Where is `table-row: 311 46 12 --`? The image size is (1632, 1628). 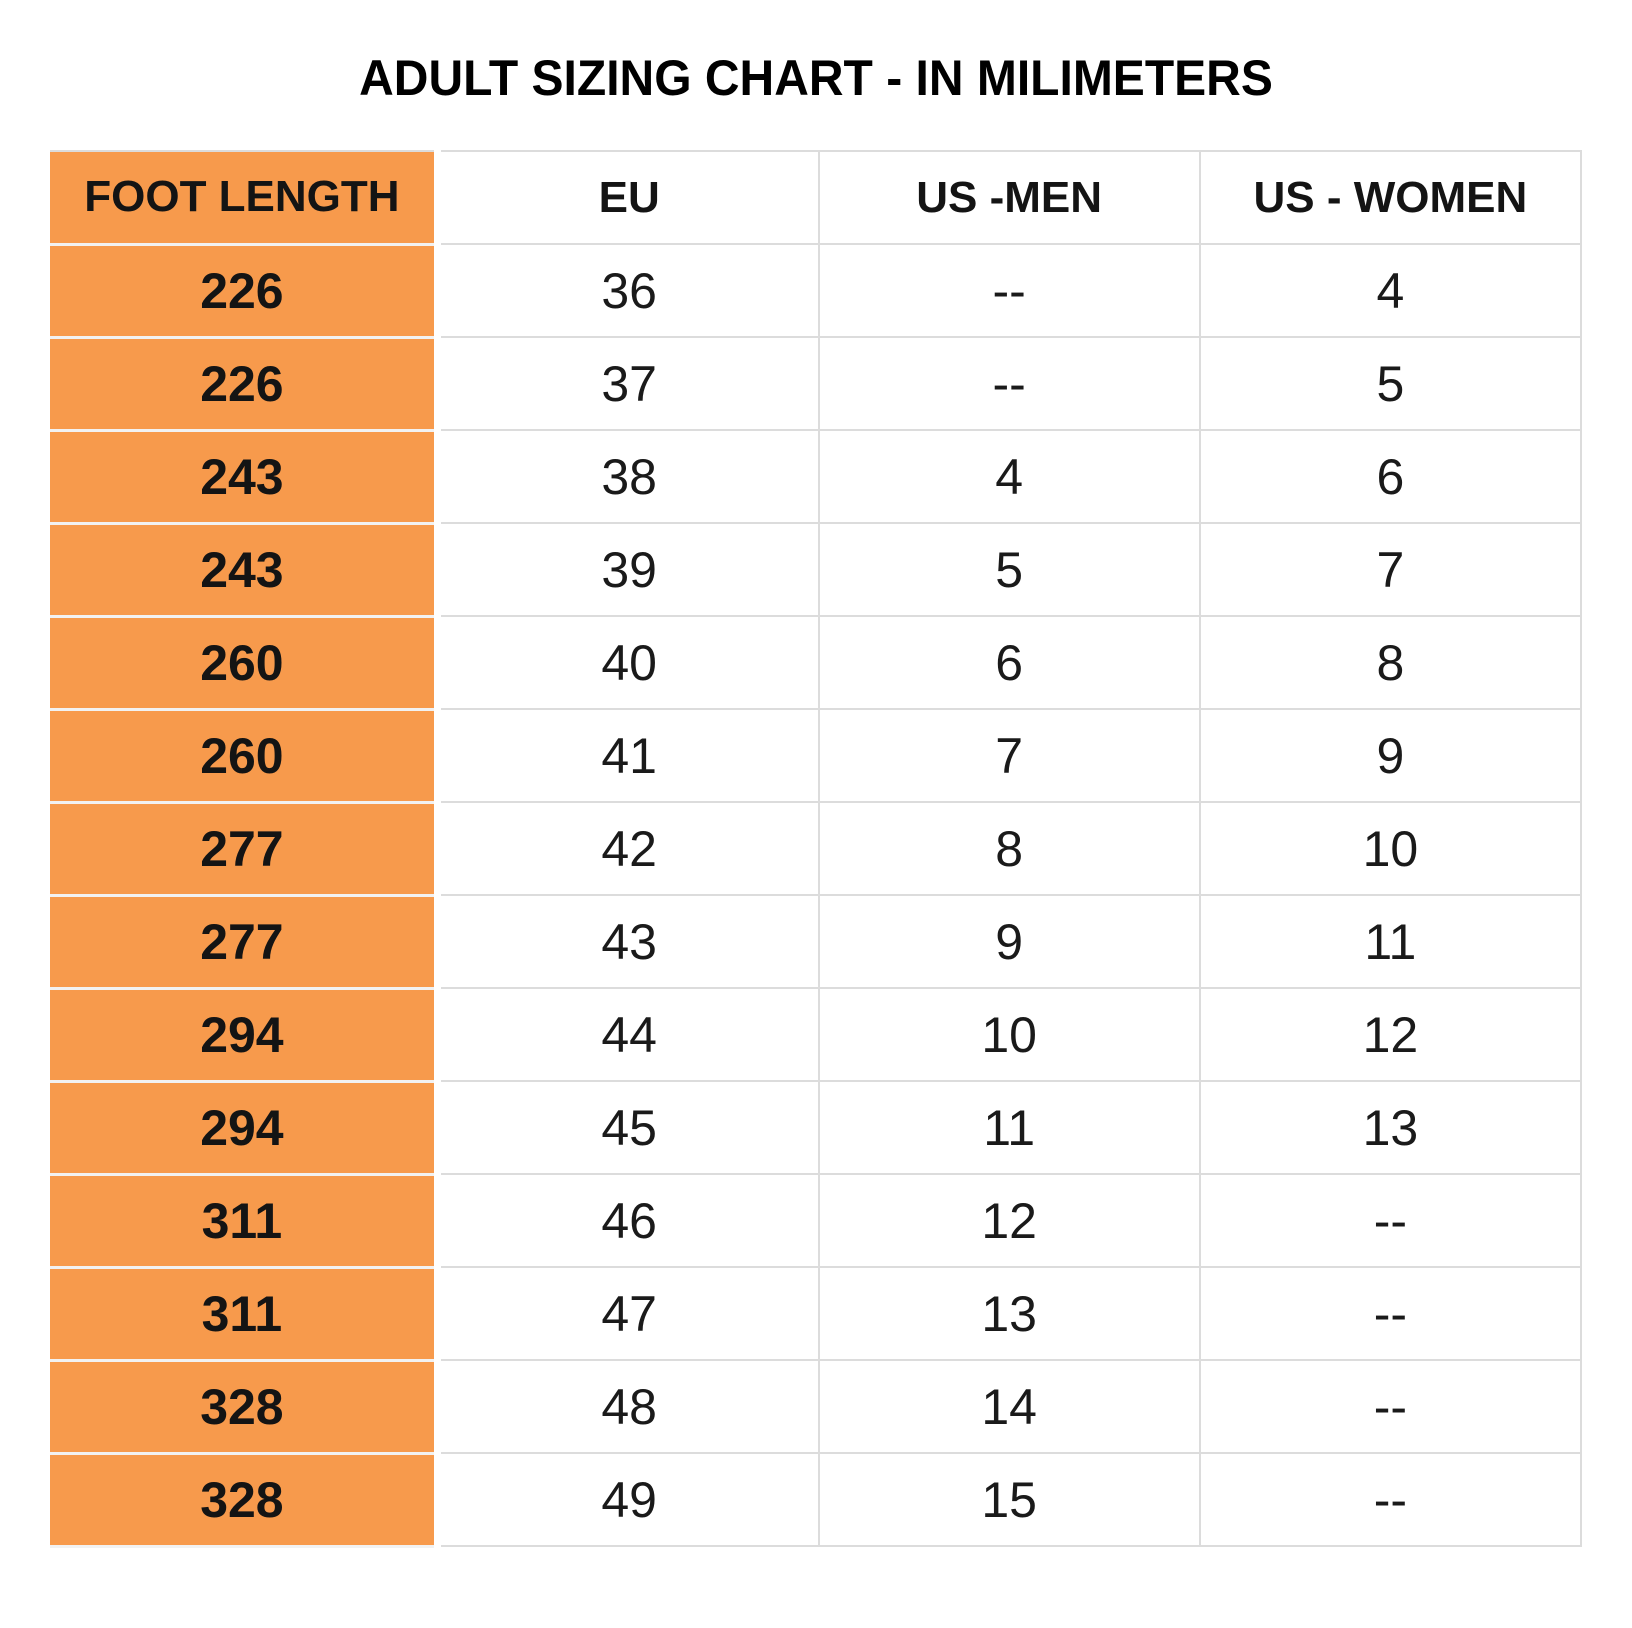
table-row: 311 46 12 -- is located at coordinates (816, 1221).